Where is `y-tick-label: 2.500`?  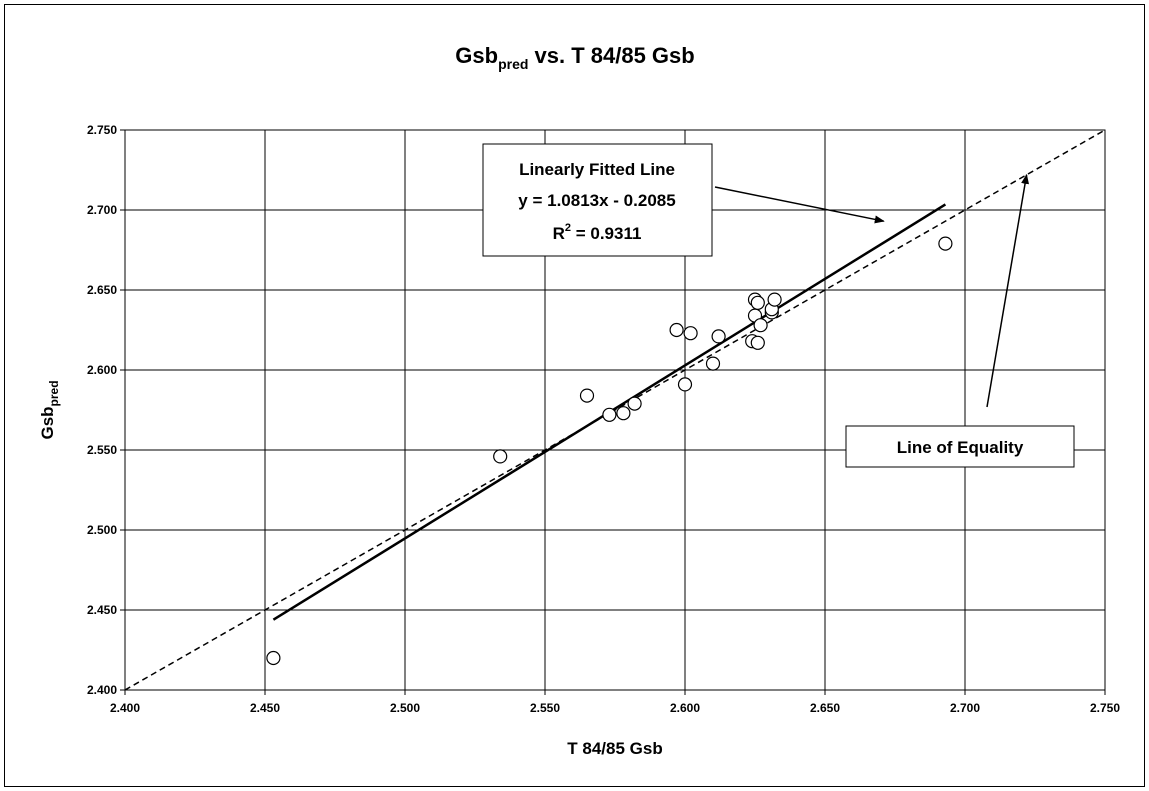
y-tick-label: 2.500 is located at coordinates (102, 530).